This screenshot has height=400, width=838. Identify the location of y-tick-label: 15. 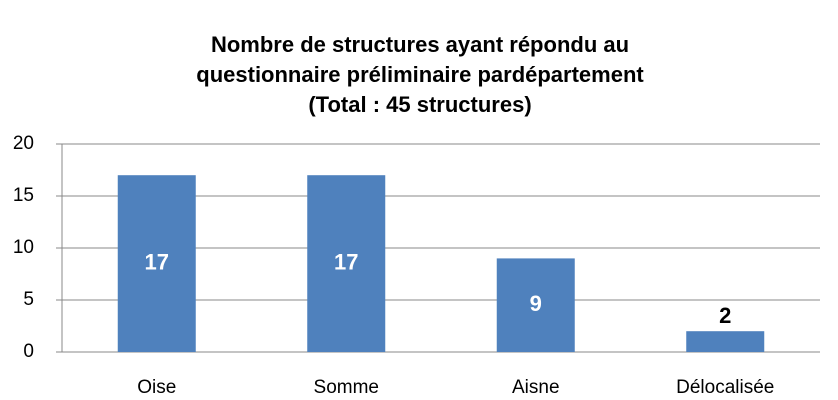
(23, 195).